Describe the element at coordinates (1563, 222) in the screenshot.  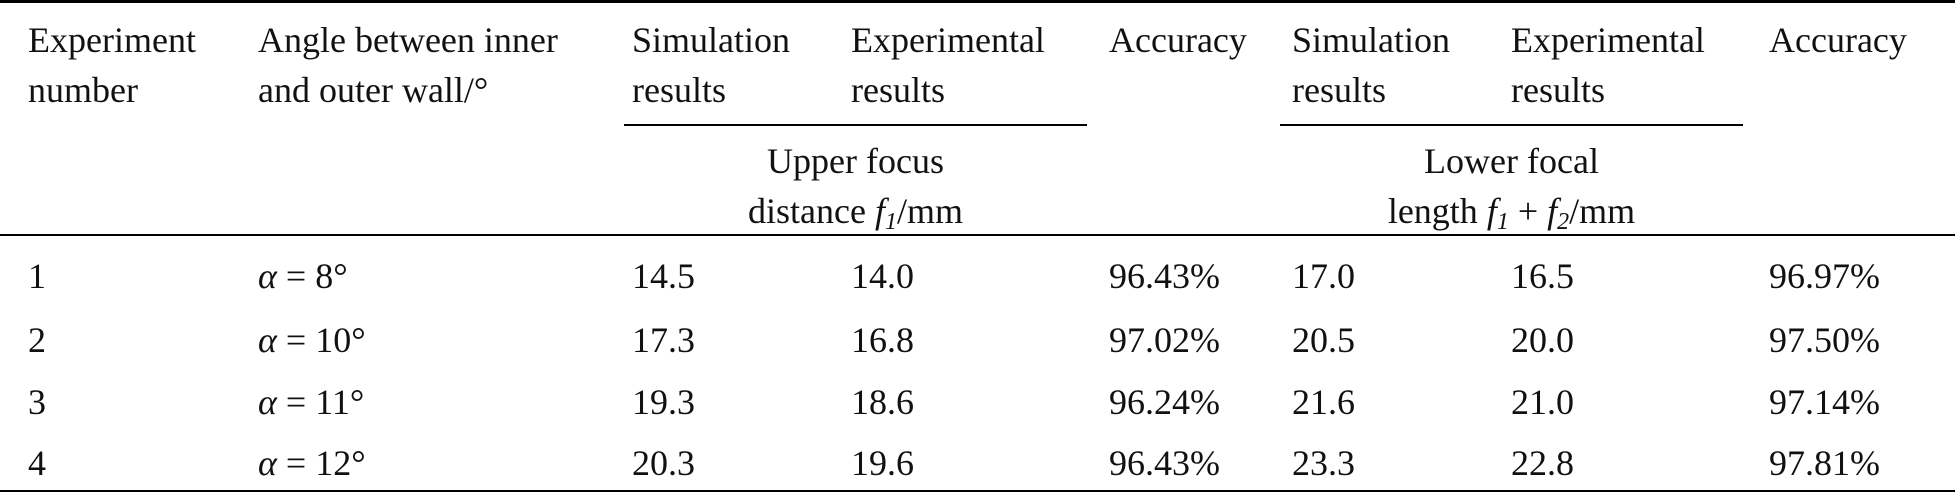
I see `group-lower-focal-sub2: 2` at that location.